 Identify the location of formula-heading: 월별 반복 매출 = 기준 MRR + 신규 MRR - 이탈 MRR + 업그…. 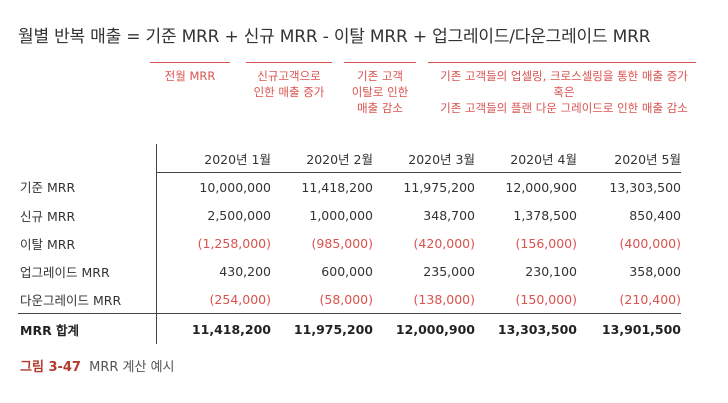
(334, 37).